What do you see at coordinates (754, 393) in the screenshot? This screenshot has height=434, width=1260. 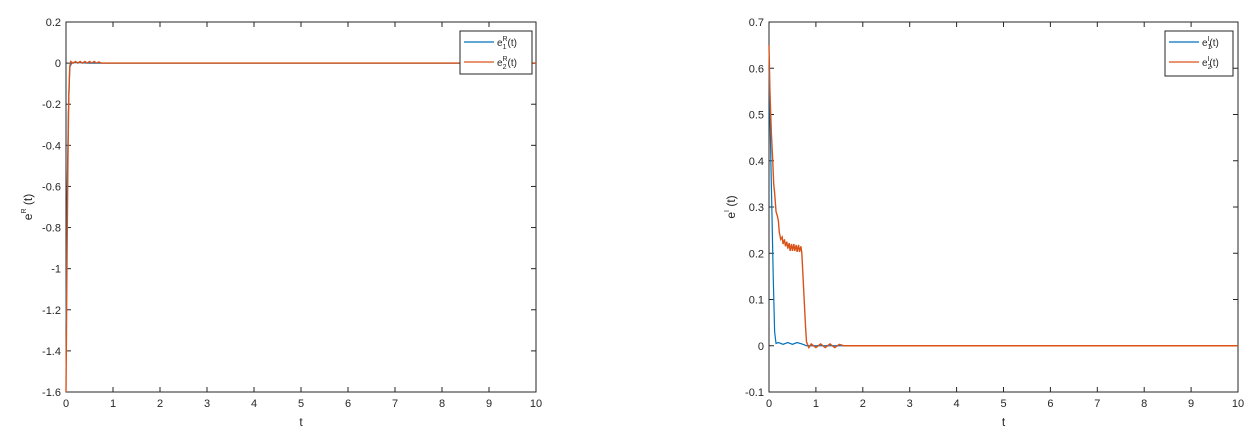 I see `y-tick-label: -0.1` at bounding box center [754, 393].